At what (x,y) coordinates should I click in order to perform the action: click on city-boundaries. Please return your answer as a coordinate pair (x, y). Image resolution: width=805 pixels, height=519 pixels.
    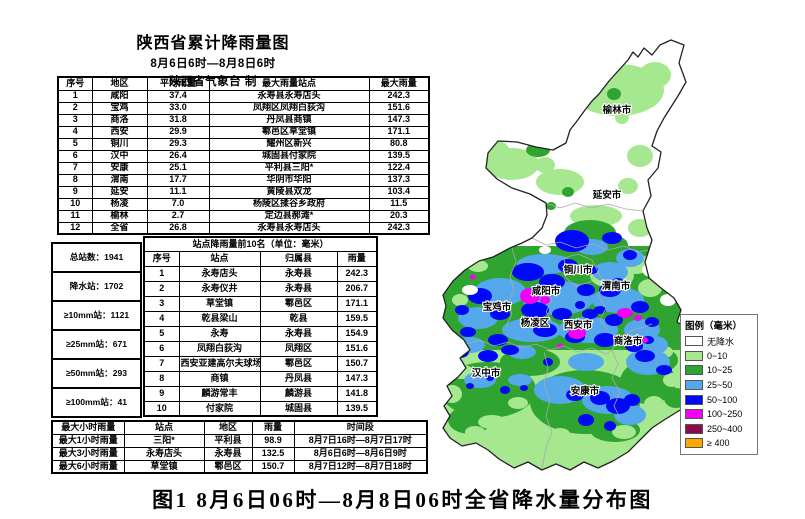
    Looking at the image, I should click on (552, 333).